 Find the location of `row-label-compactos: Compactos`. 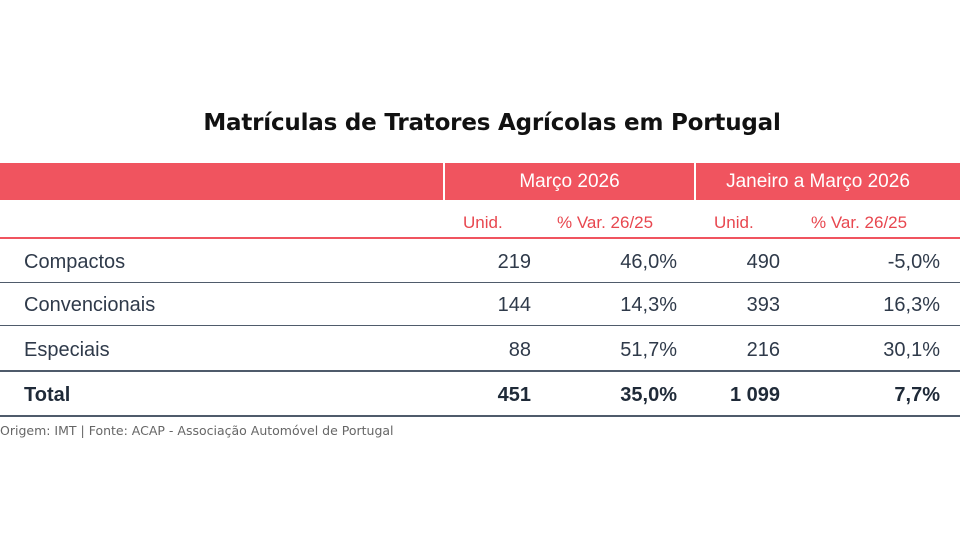

row-label-compactos: Compactos is located at coordinates (75, 262).